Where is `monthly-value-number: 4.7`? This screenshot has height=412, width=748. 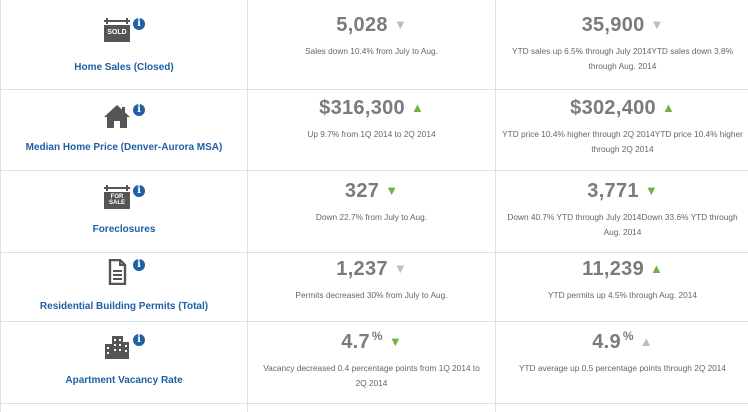 monthly-value-number: 4.7 is located at coordinates (355, 341).